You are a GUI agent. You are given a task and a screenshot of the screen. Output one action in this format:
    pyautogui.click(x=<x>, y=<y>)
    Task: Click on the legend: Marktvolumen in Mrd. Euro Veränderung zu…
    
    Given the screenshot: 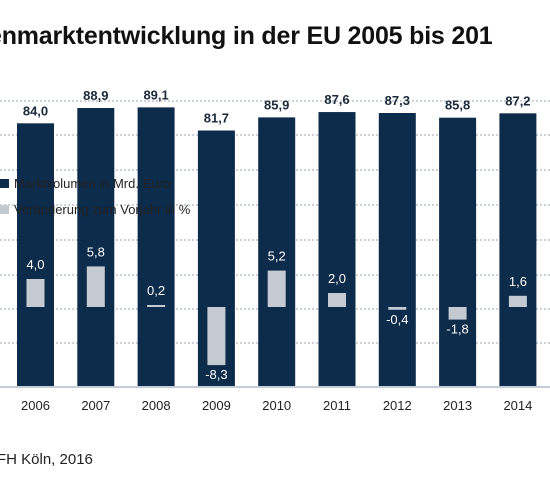 What is the action you would take?
    pyautogui.click(x=95, y=196)
    